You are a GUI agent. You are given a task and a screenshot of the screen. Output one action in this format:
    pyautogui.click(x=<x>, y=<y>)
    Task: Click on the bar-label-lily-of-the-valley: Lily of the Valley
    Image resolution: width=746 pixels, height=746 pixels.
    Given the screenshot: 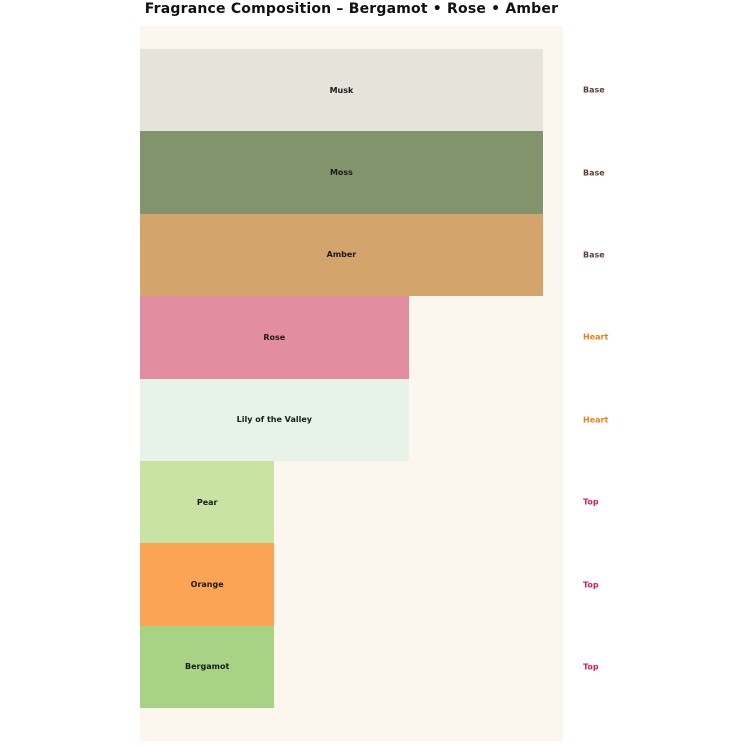 What is the action you would take?
    pyautogui.click(x=274, y=420)
    